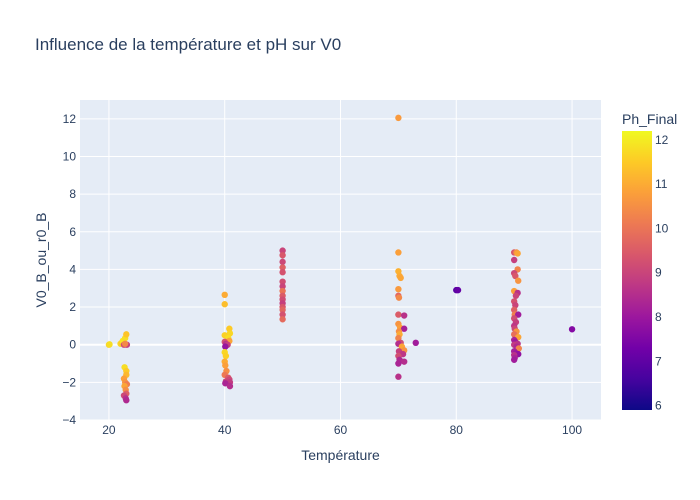 The image size is (700, 500). Describe the element at coordinates (225, 430) in the screenshot. I see `x-tick-label: 40` at that location.